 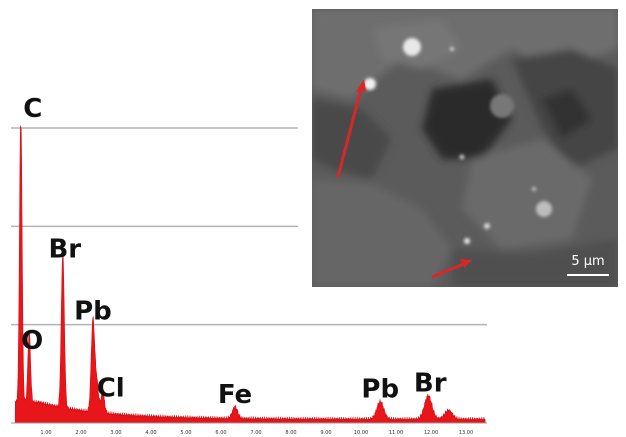 What do you see at coordinates (350, 131) in the screenshot?
I see `red-arrow-upper` at bounding box center [350, 131].